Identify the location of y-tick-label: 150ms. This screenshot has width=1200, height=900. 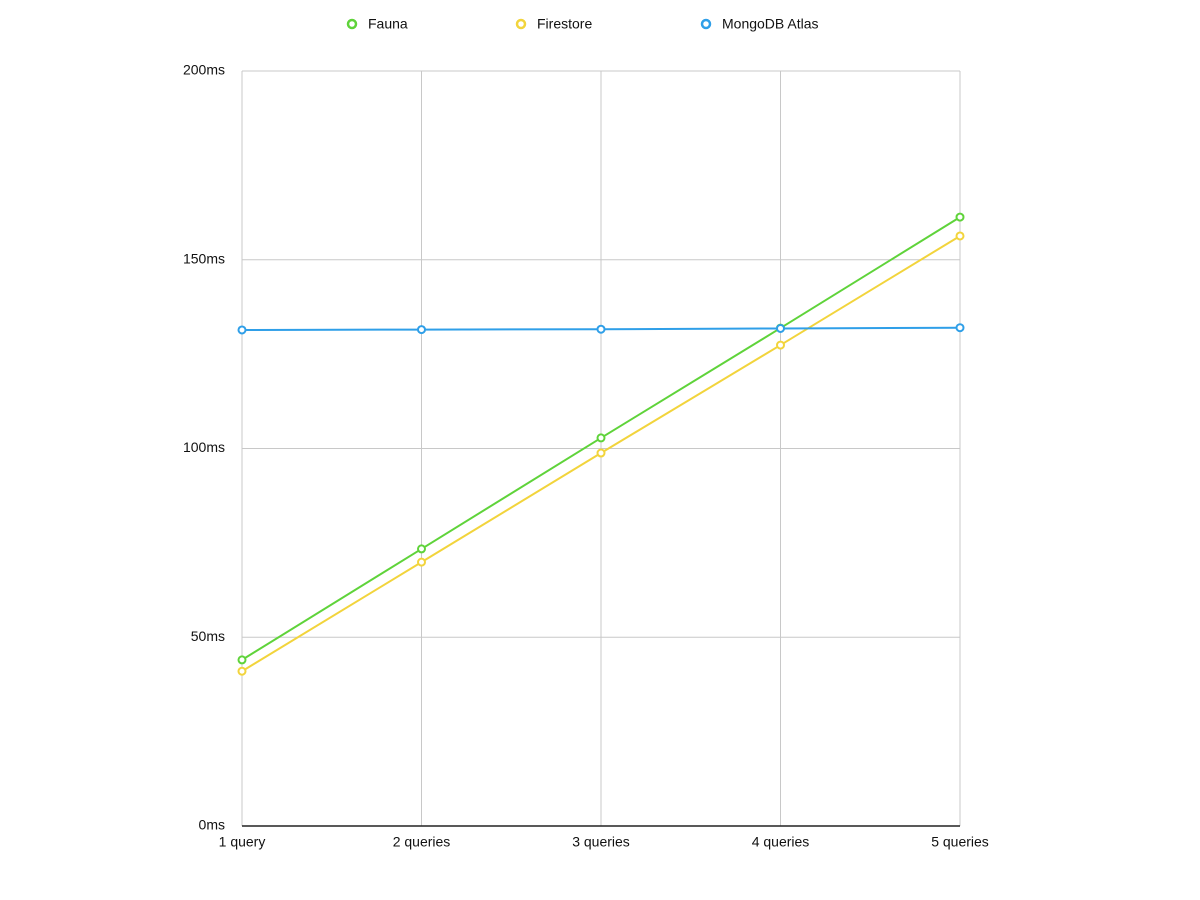
(204, 258).